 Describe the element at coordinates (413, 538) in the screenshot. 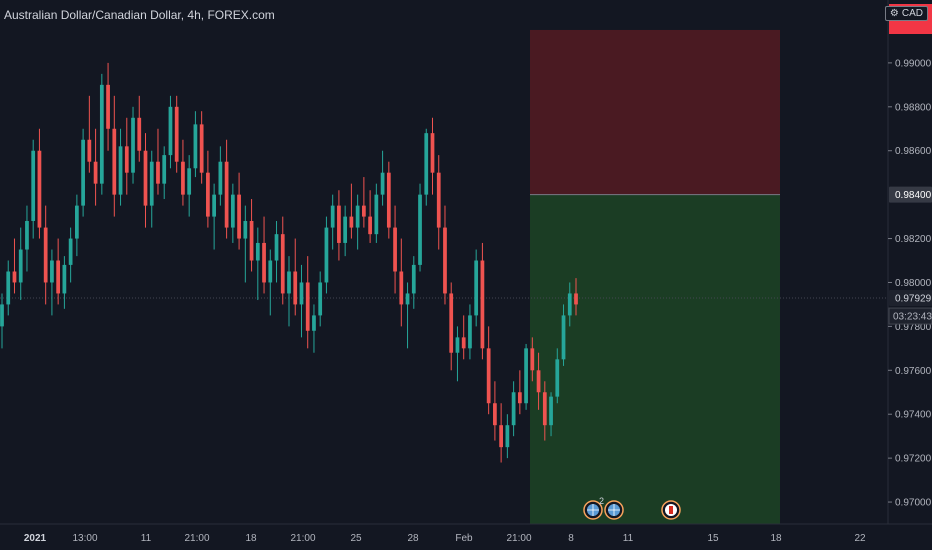

I see `time-tick-label: 28` at that location.